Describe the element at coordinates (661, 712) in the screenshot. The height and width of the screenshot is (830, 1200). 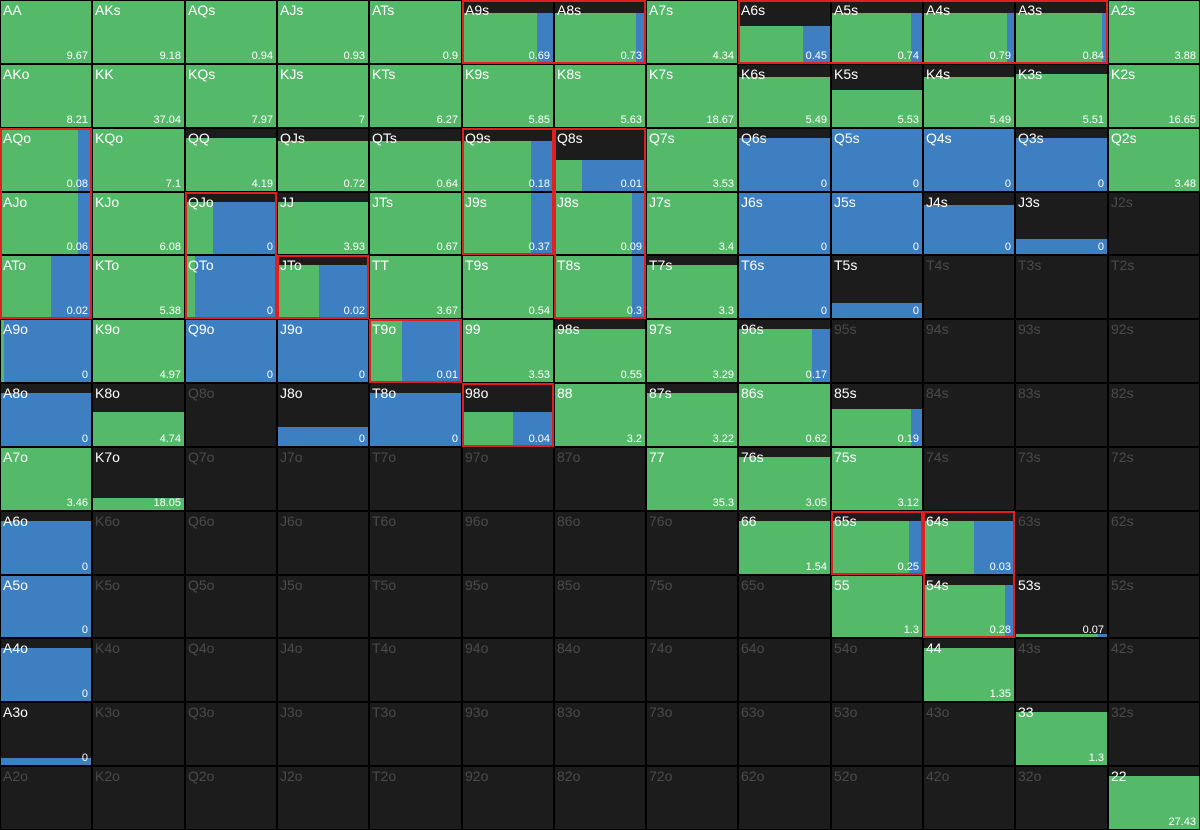
I see `hand-label: 73o` at that location.